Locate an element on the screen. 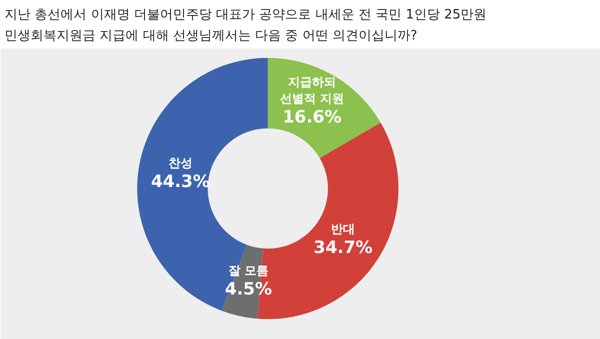 This screenshot has width=600, height=339. data-label: 34.7% is located at coordinates (343, 248).